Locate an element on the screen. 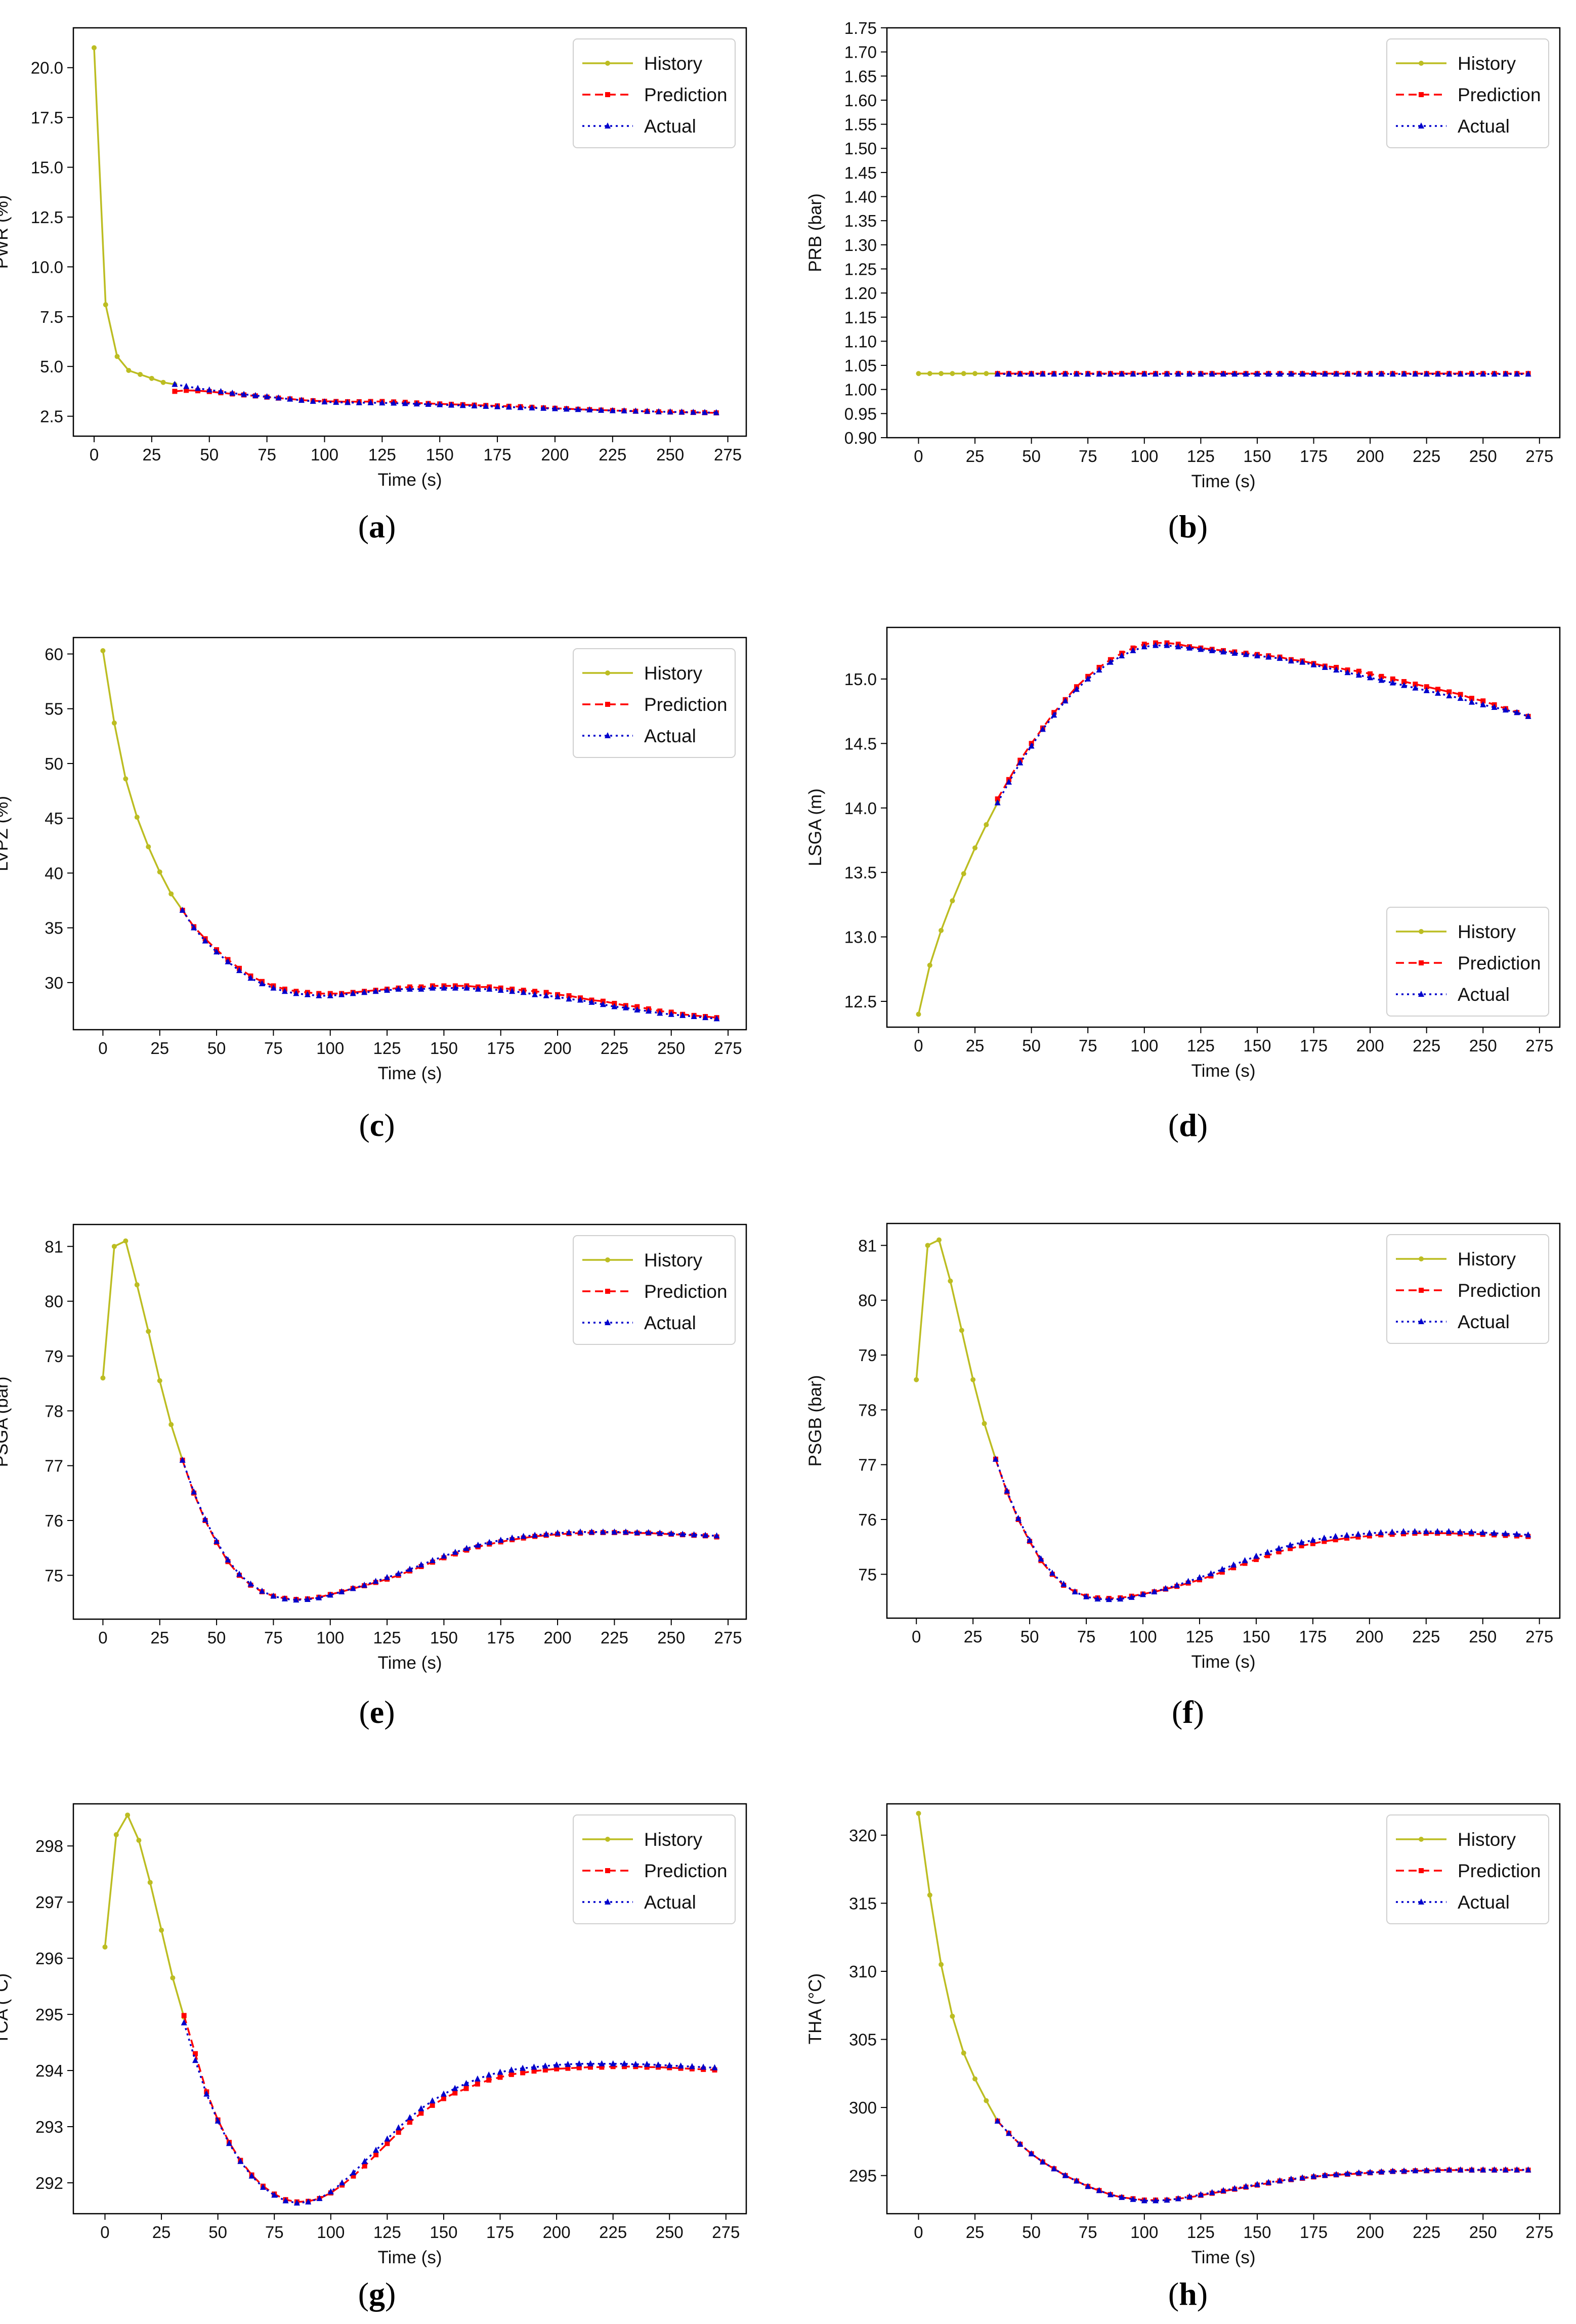 This screenshot has width=1576, height=2324. x-tick-label: 275 is located at coordinates (728, 1049).